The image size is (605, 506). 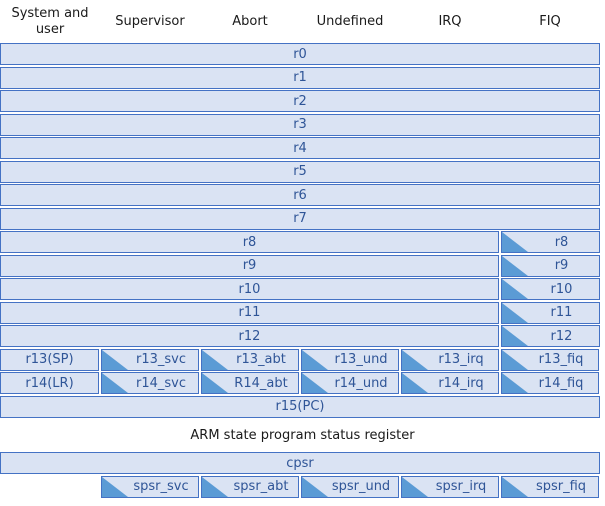 I want to click on register-label: r13_irq, so click(x=461, y=359).